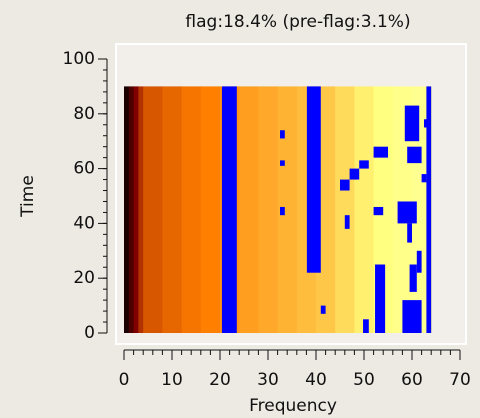 The height and width of the screenshot is (418, 480). Describe the element at coordinates (460, 380) in the screenshot. I see `x-tick-label: 70` at that location.